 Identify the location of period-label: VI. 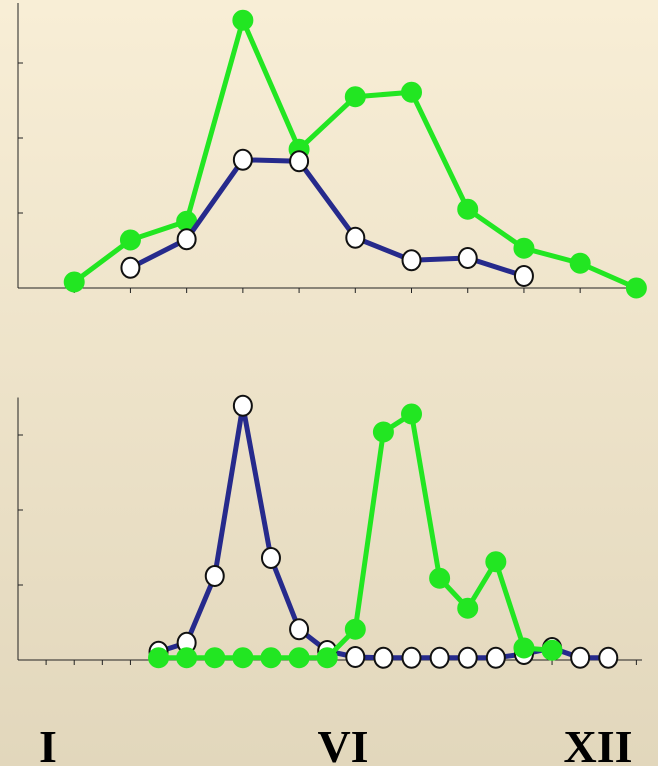
(342, 743).